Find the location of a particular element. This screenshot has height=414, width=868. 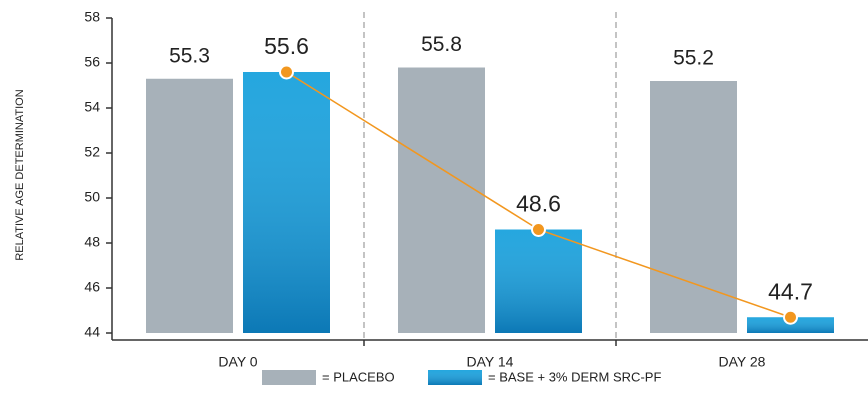

y-tick-label: 44 is located at coordinates (92, 332).